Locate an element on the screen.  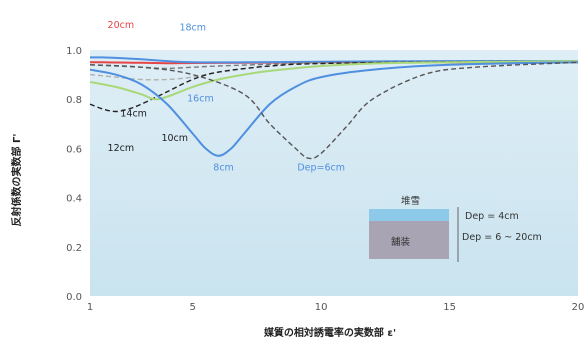
y-tick-label: 0.2 is located at coordinates (74, 248).